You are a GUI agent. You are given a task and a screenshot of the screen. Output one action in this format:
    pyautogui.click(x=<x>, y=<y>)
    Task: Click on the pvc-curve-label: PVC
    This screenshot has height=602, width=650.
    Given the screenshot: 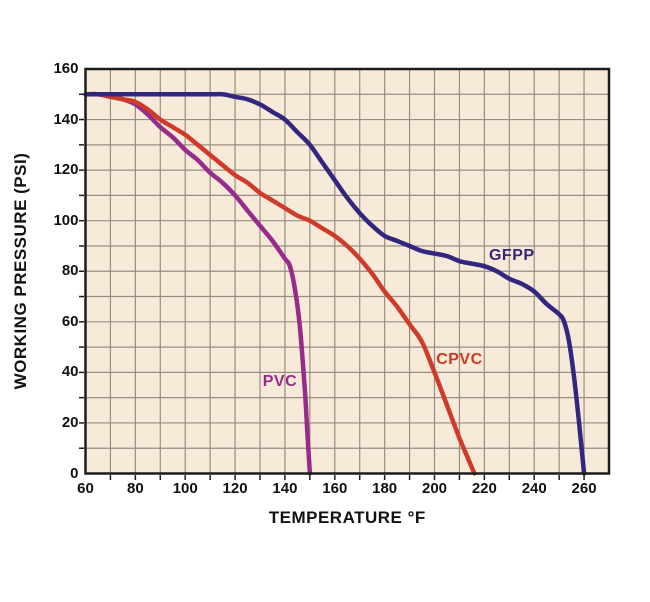 What is the action you would take?
    pyautogui.click(x=280, y=382)
    